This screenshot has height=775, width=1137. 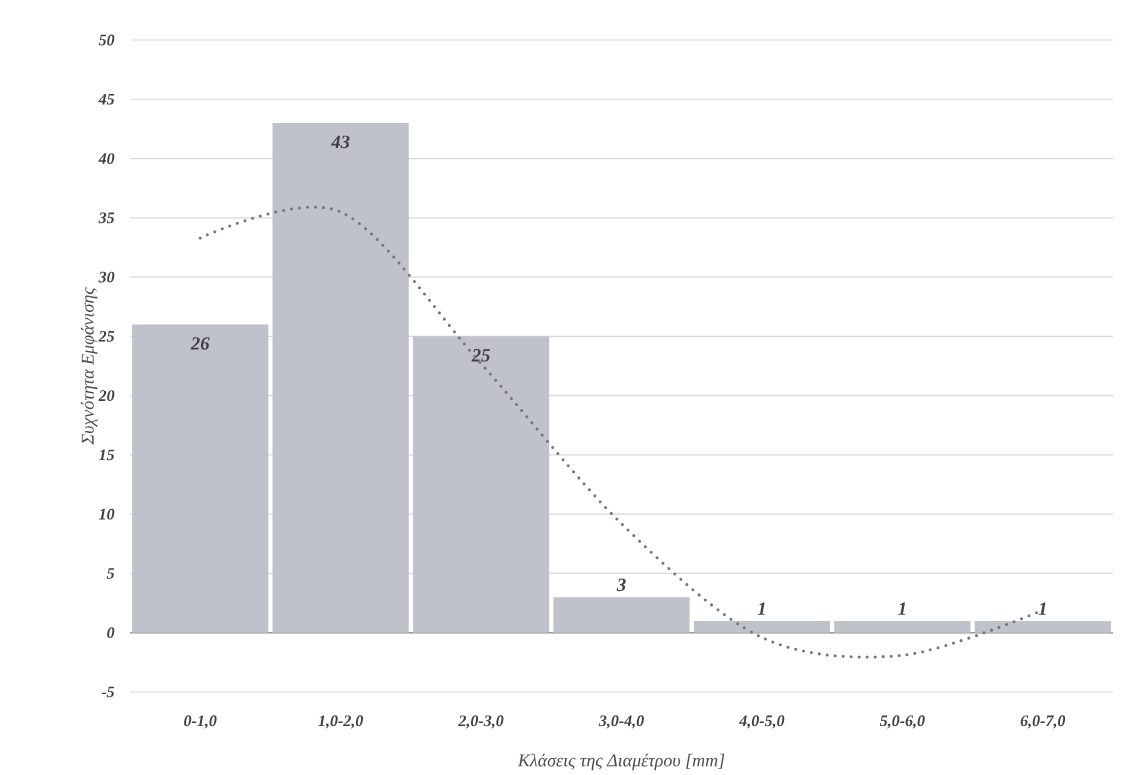 I want to click on x-tick-label: 2,0-3,0, so click(x=481, y=722).